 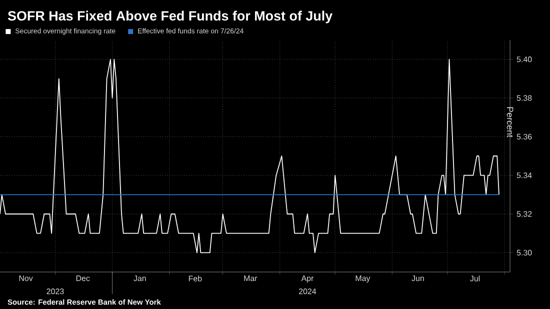 What do you see at coordinates (170, 17) in the screenshot?
I see `chart-title: SOFR Has Fixed Above Fed Funds for Most of July` at bounding box center [170, 17].